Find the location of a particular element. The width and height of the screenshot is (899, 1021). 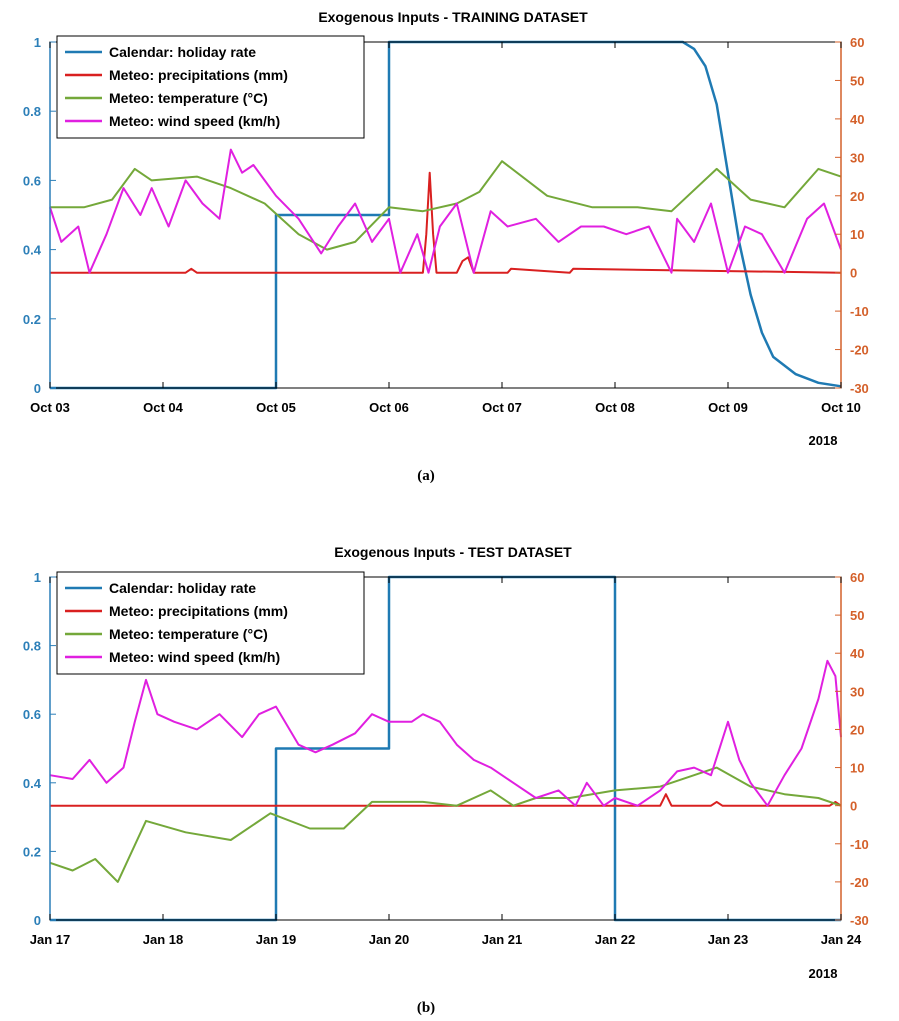

x-tick-label: Jan 24 is located at coordinates (841, 939).